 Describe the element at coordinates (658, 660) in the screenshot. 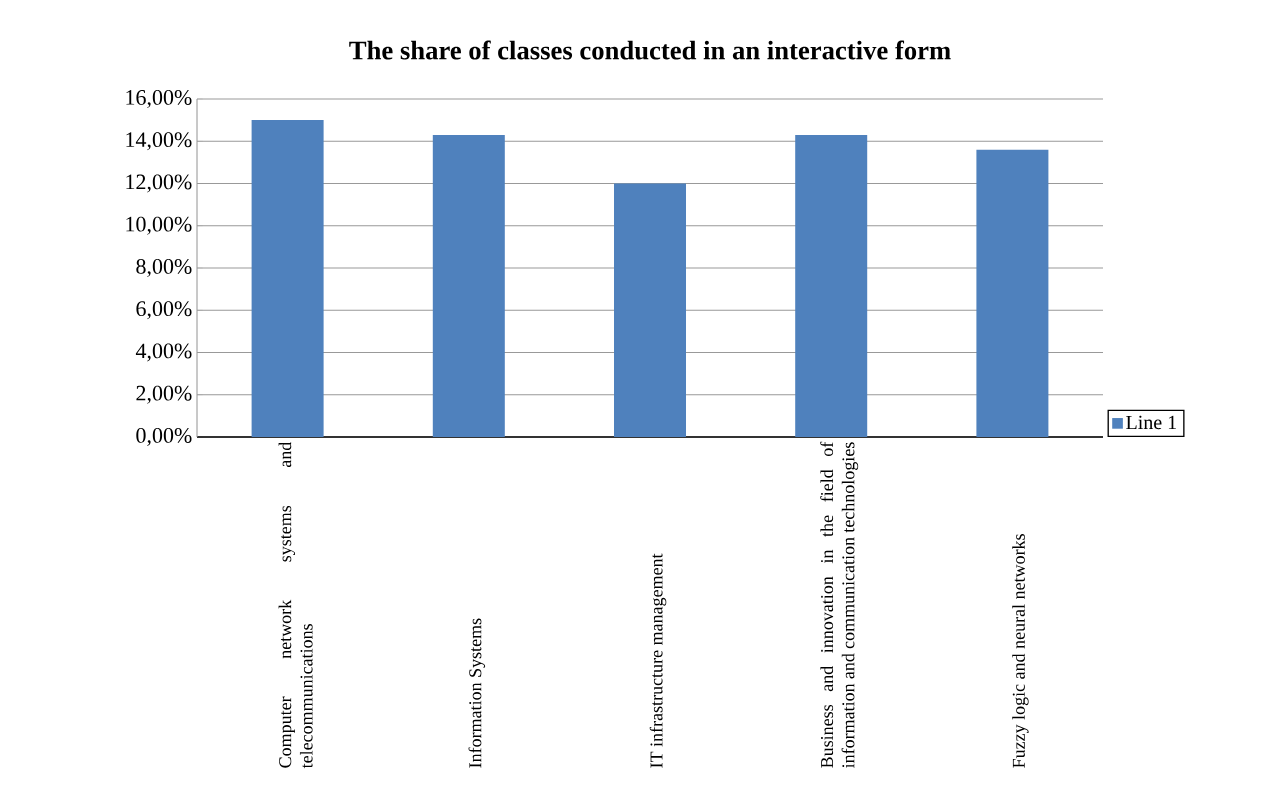

I see `x-tick-label: IT infrastructure management` at that location.